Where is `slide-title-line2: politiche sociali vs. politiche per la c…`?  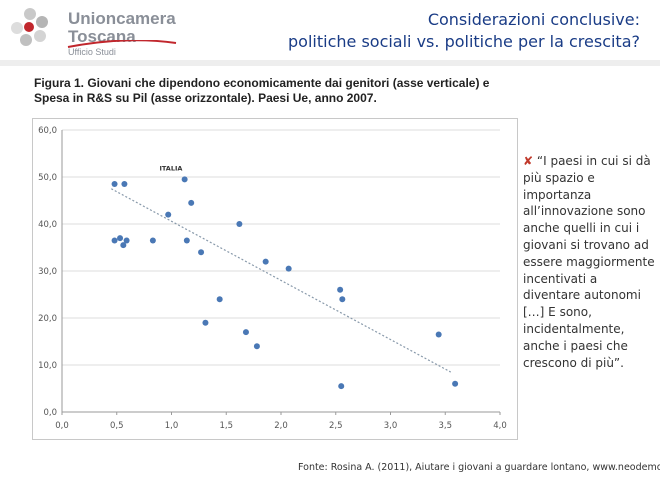
slide-title-line2: politiche sociali vs. politiche per la c… is located at coordinates (464, 41).